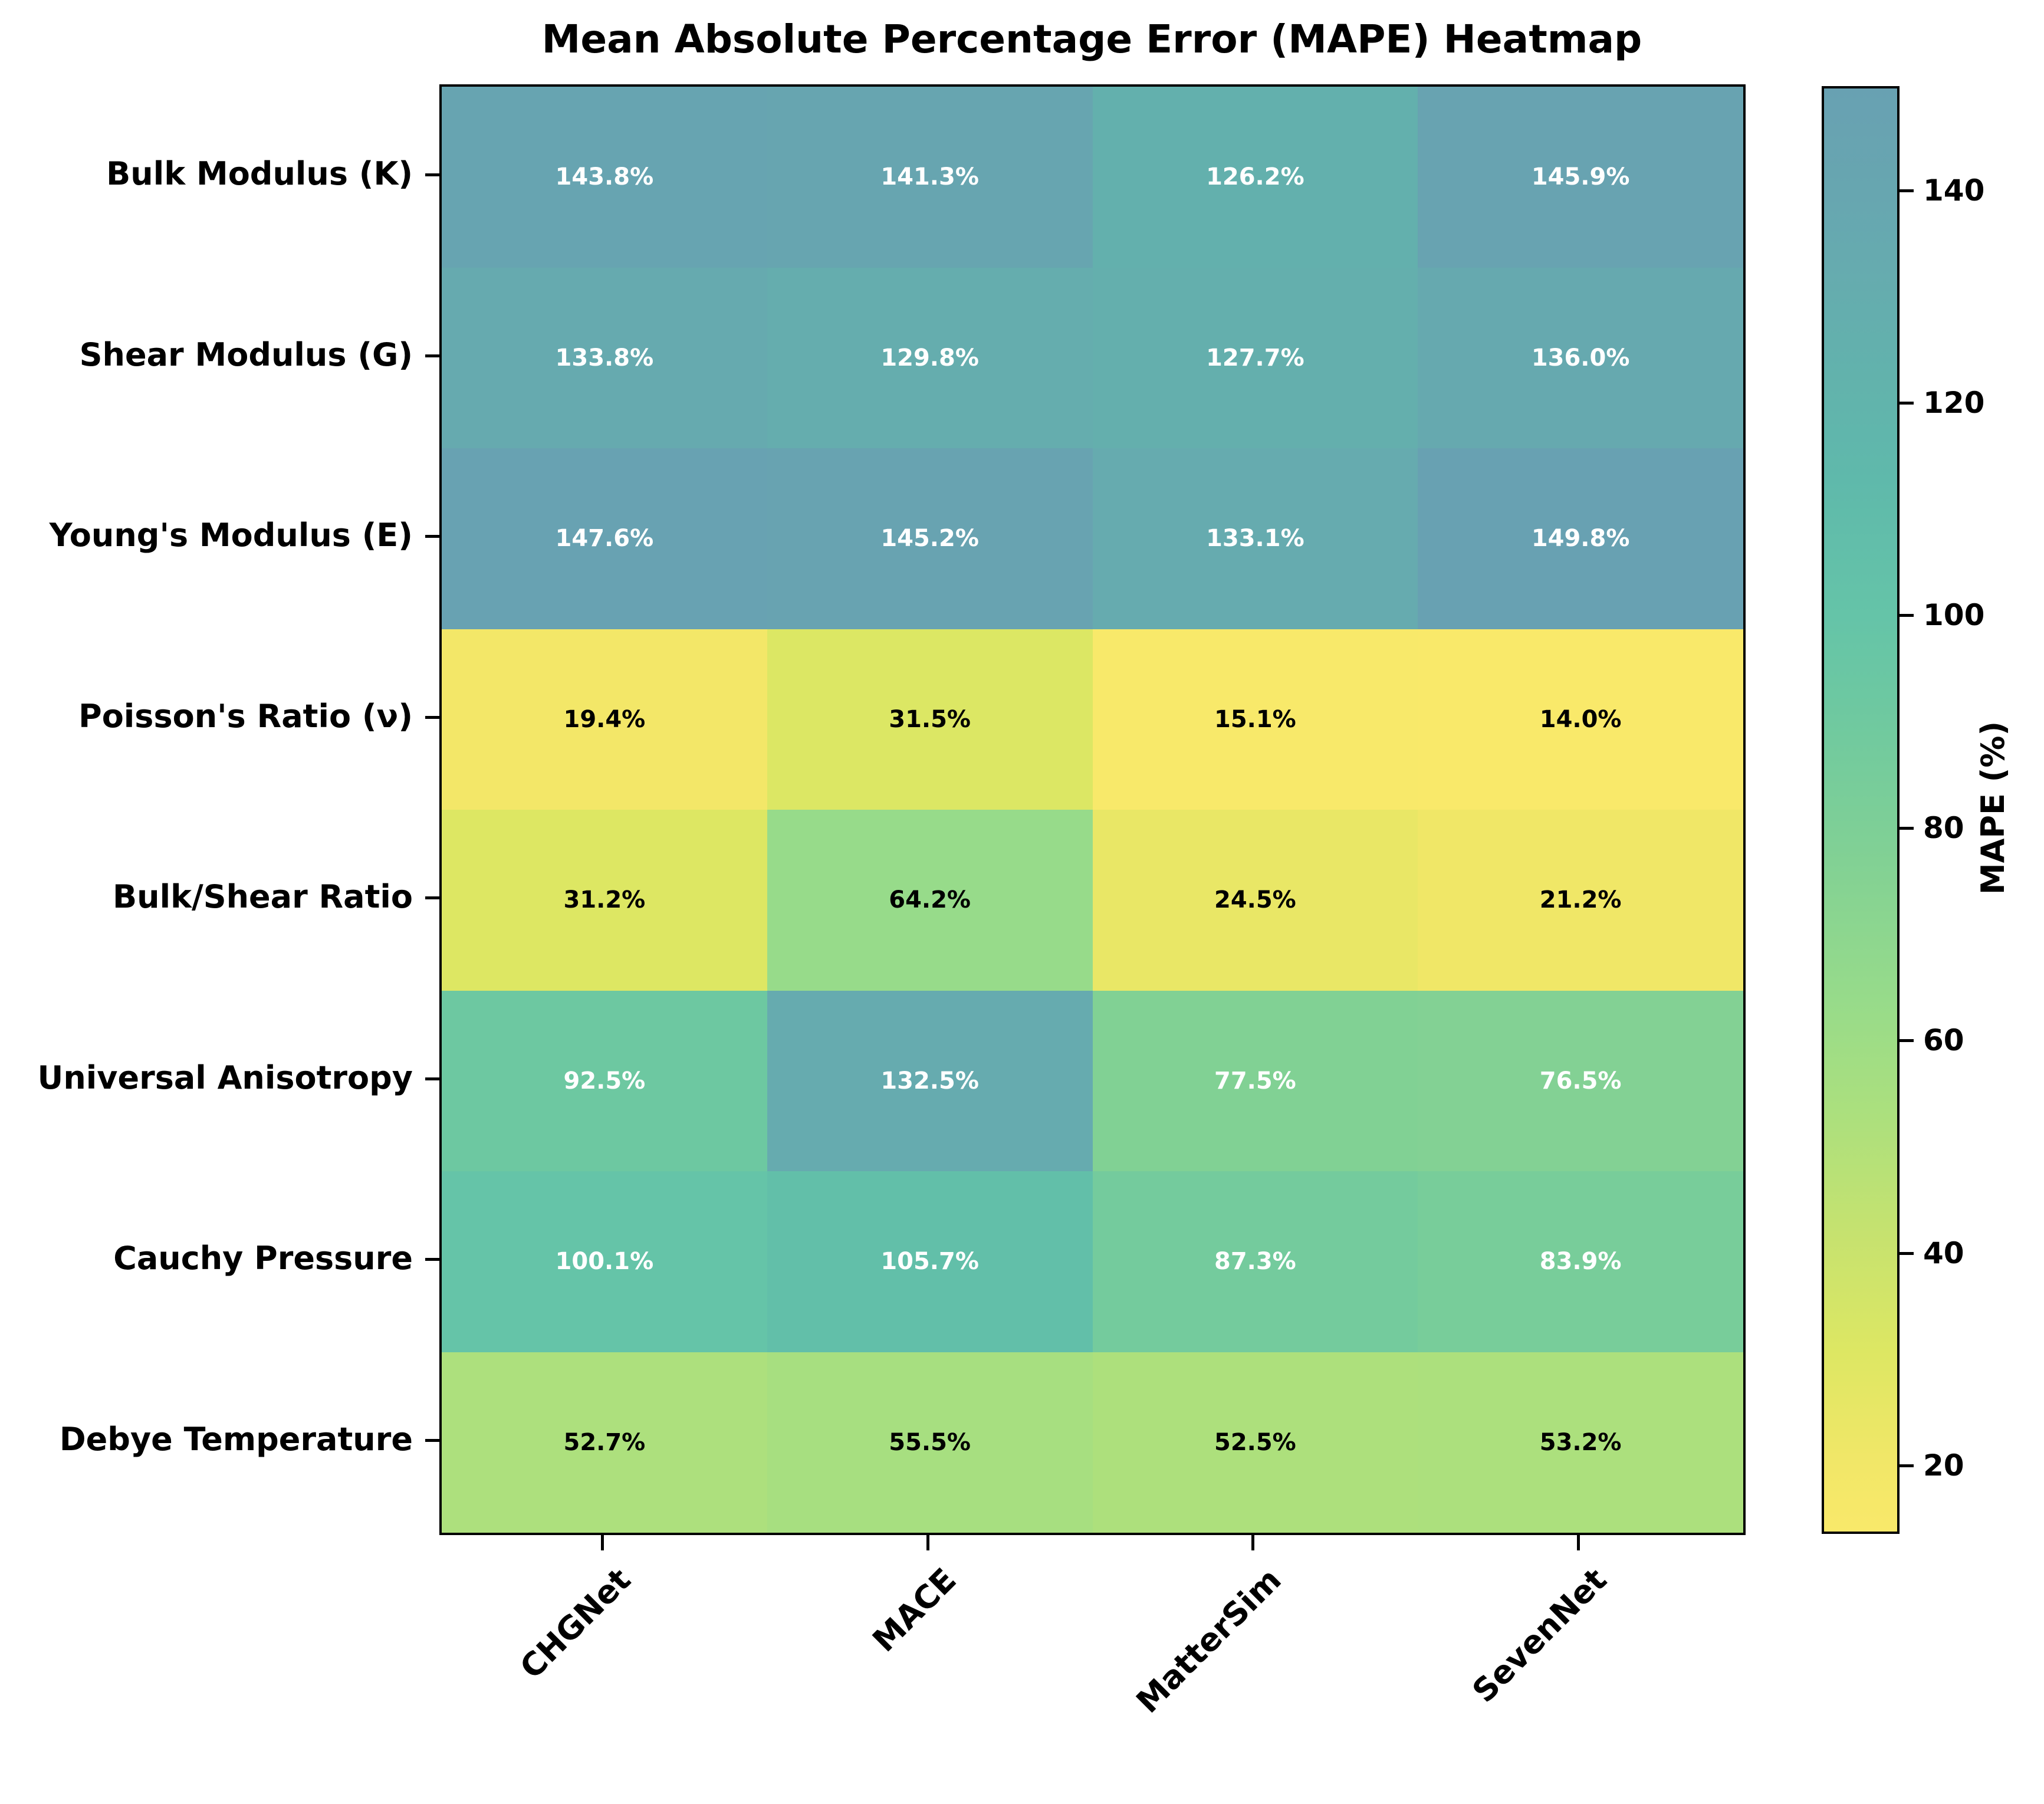 This screenshot has height=1804, width=2044. What do you see at coordinates (225, 1077) in the screenshot?
I see `y-tick-label: Universal Anisotropy` at bounding box center [225, 1077].